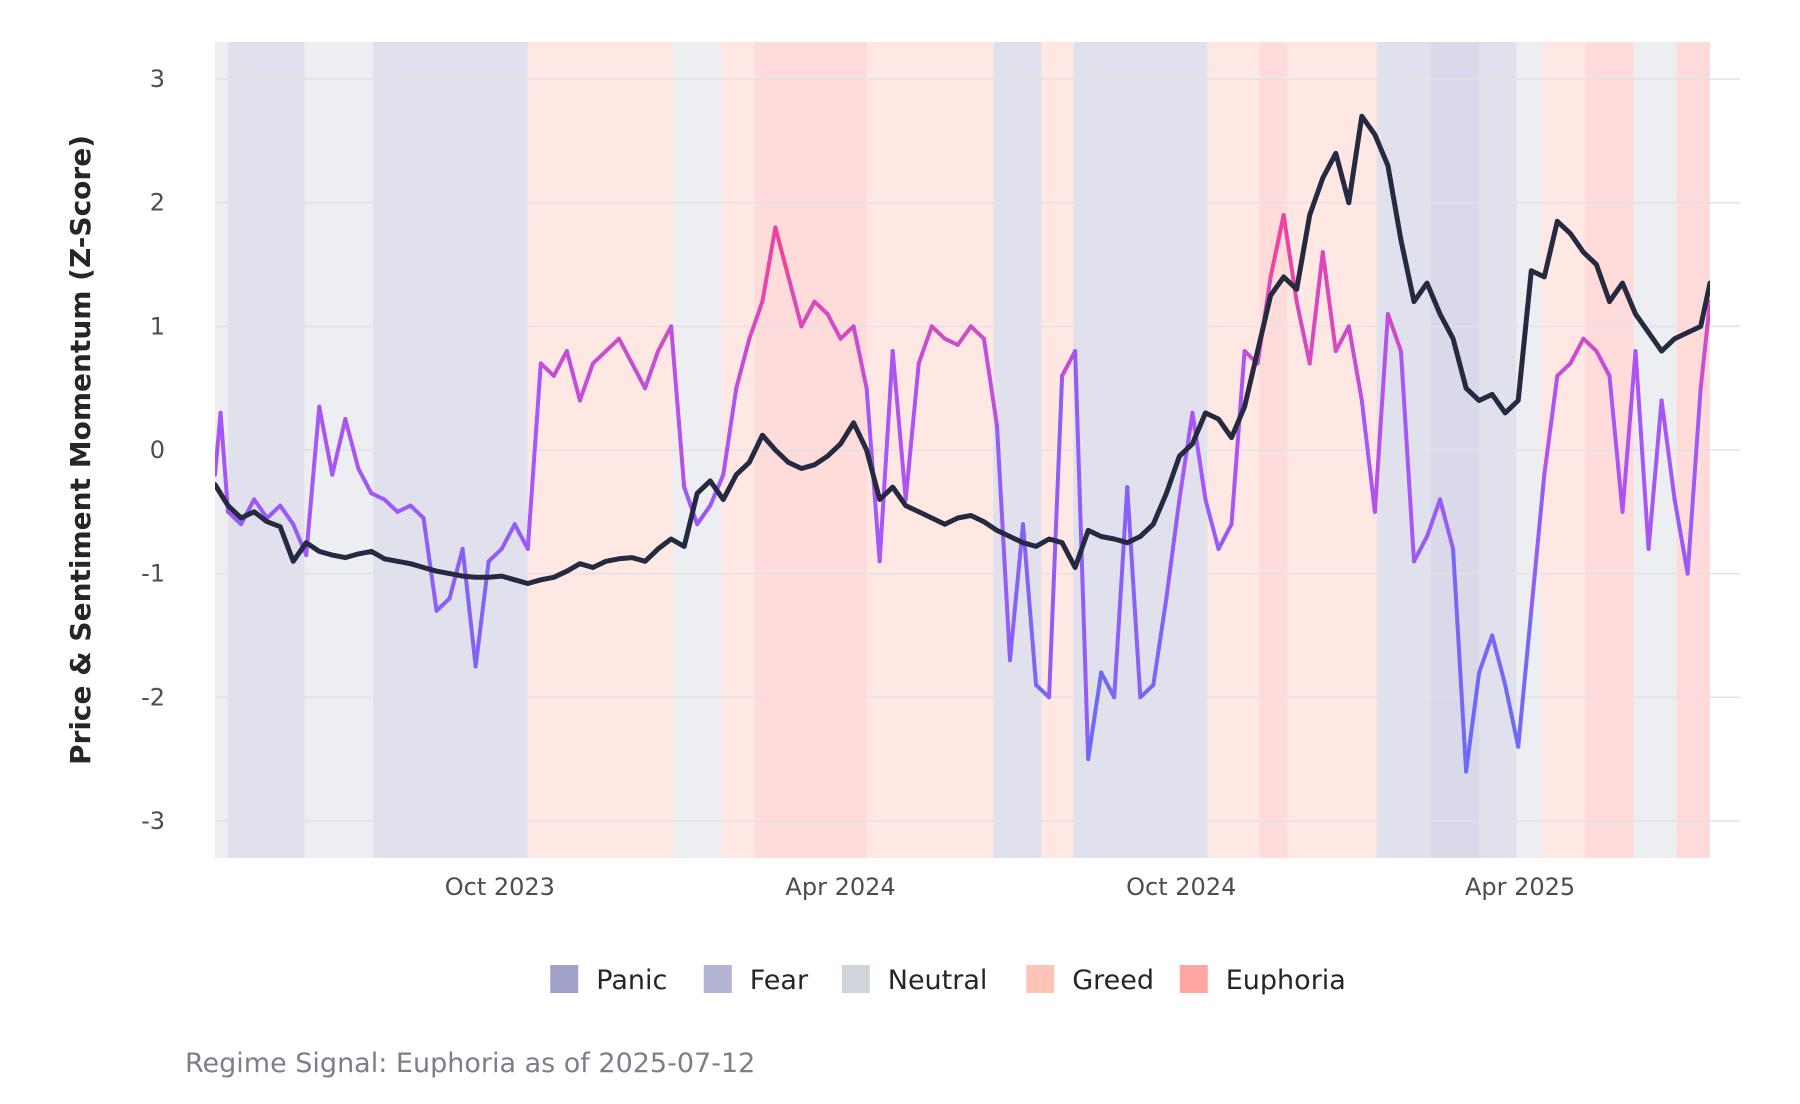  I want to click on legend-item-greed: Greed, so click(1090, 980).